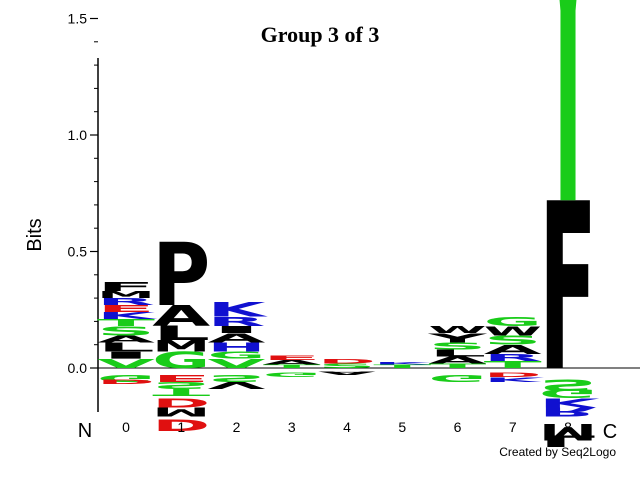  I want to click on n-terminus-label: N, so click(85, 431).